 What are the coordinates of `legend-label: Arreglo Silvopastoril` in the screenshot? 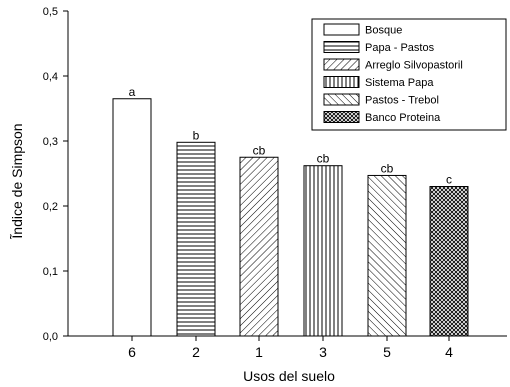 It's located at (414, 66).